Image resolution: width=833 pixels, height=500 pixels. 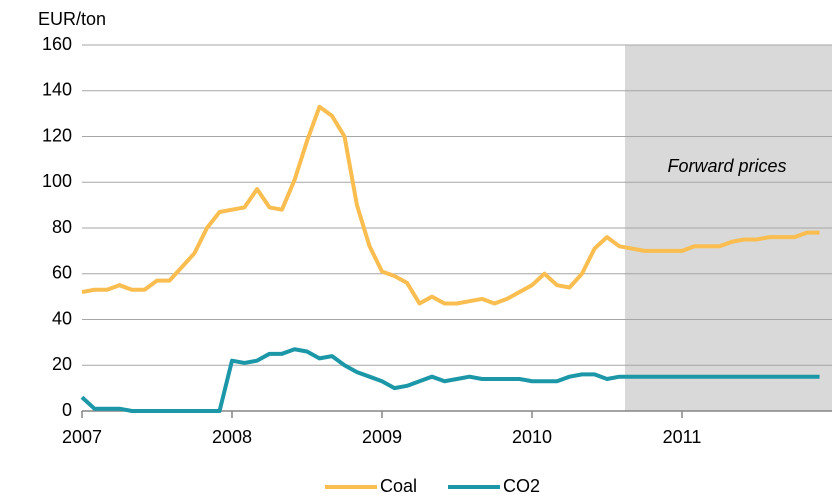 What do you see at coordinates (726, 166) in the screenshot?
I see `annotation: Forward prices` at bounding box center [726, 166].